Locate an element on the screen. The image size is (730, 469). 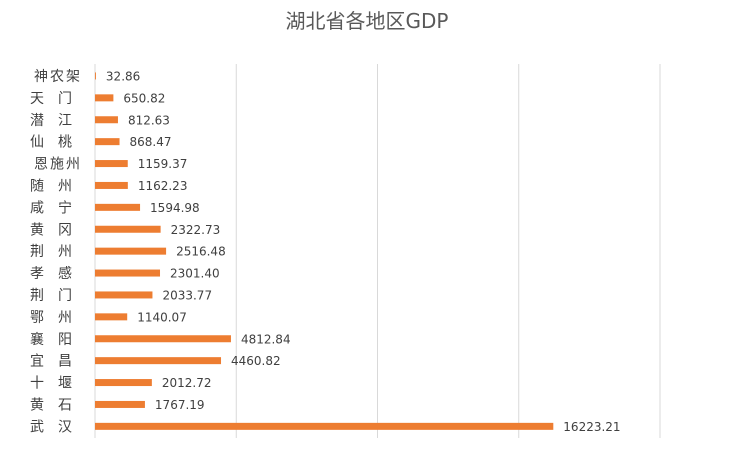
category-label: 随州 is located at coordinates (58, 186).